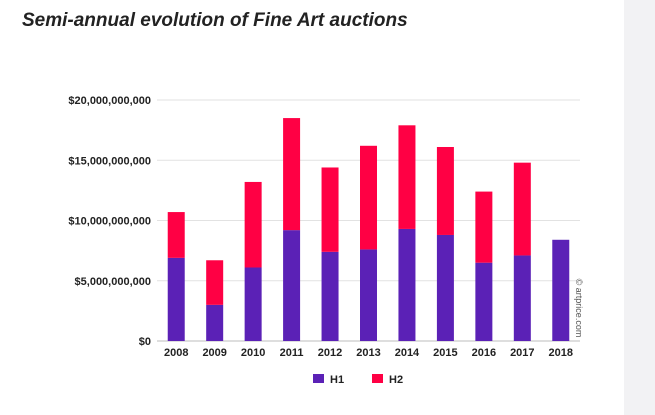 The image size is (655, 415). What do you see at coordinates (318, 378) in the screenshot?
I see `legend-swatch-h1` at bounding box center [318, 378].